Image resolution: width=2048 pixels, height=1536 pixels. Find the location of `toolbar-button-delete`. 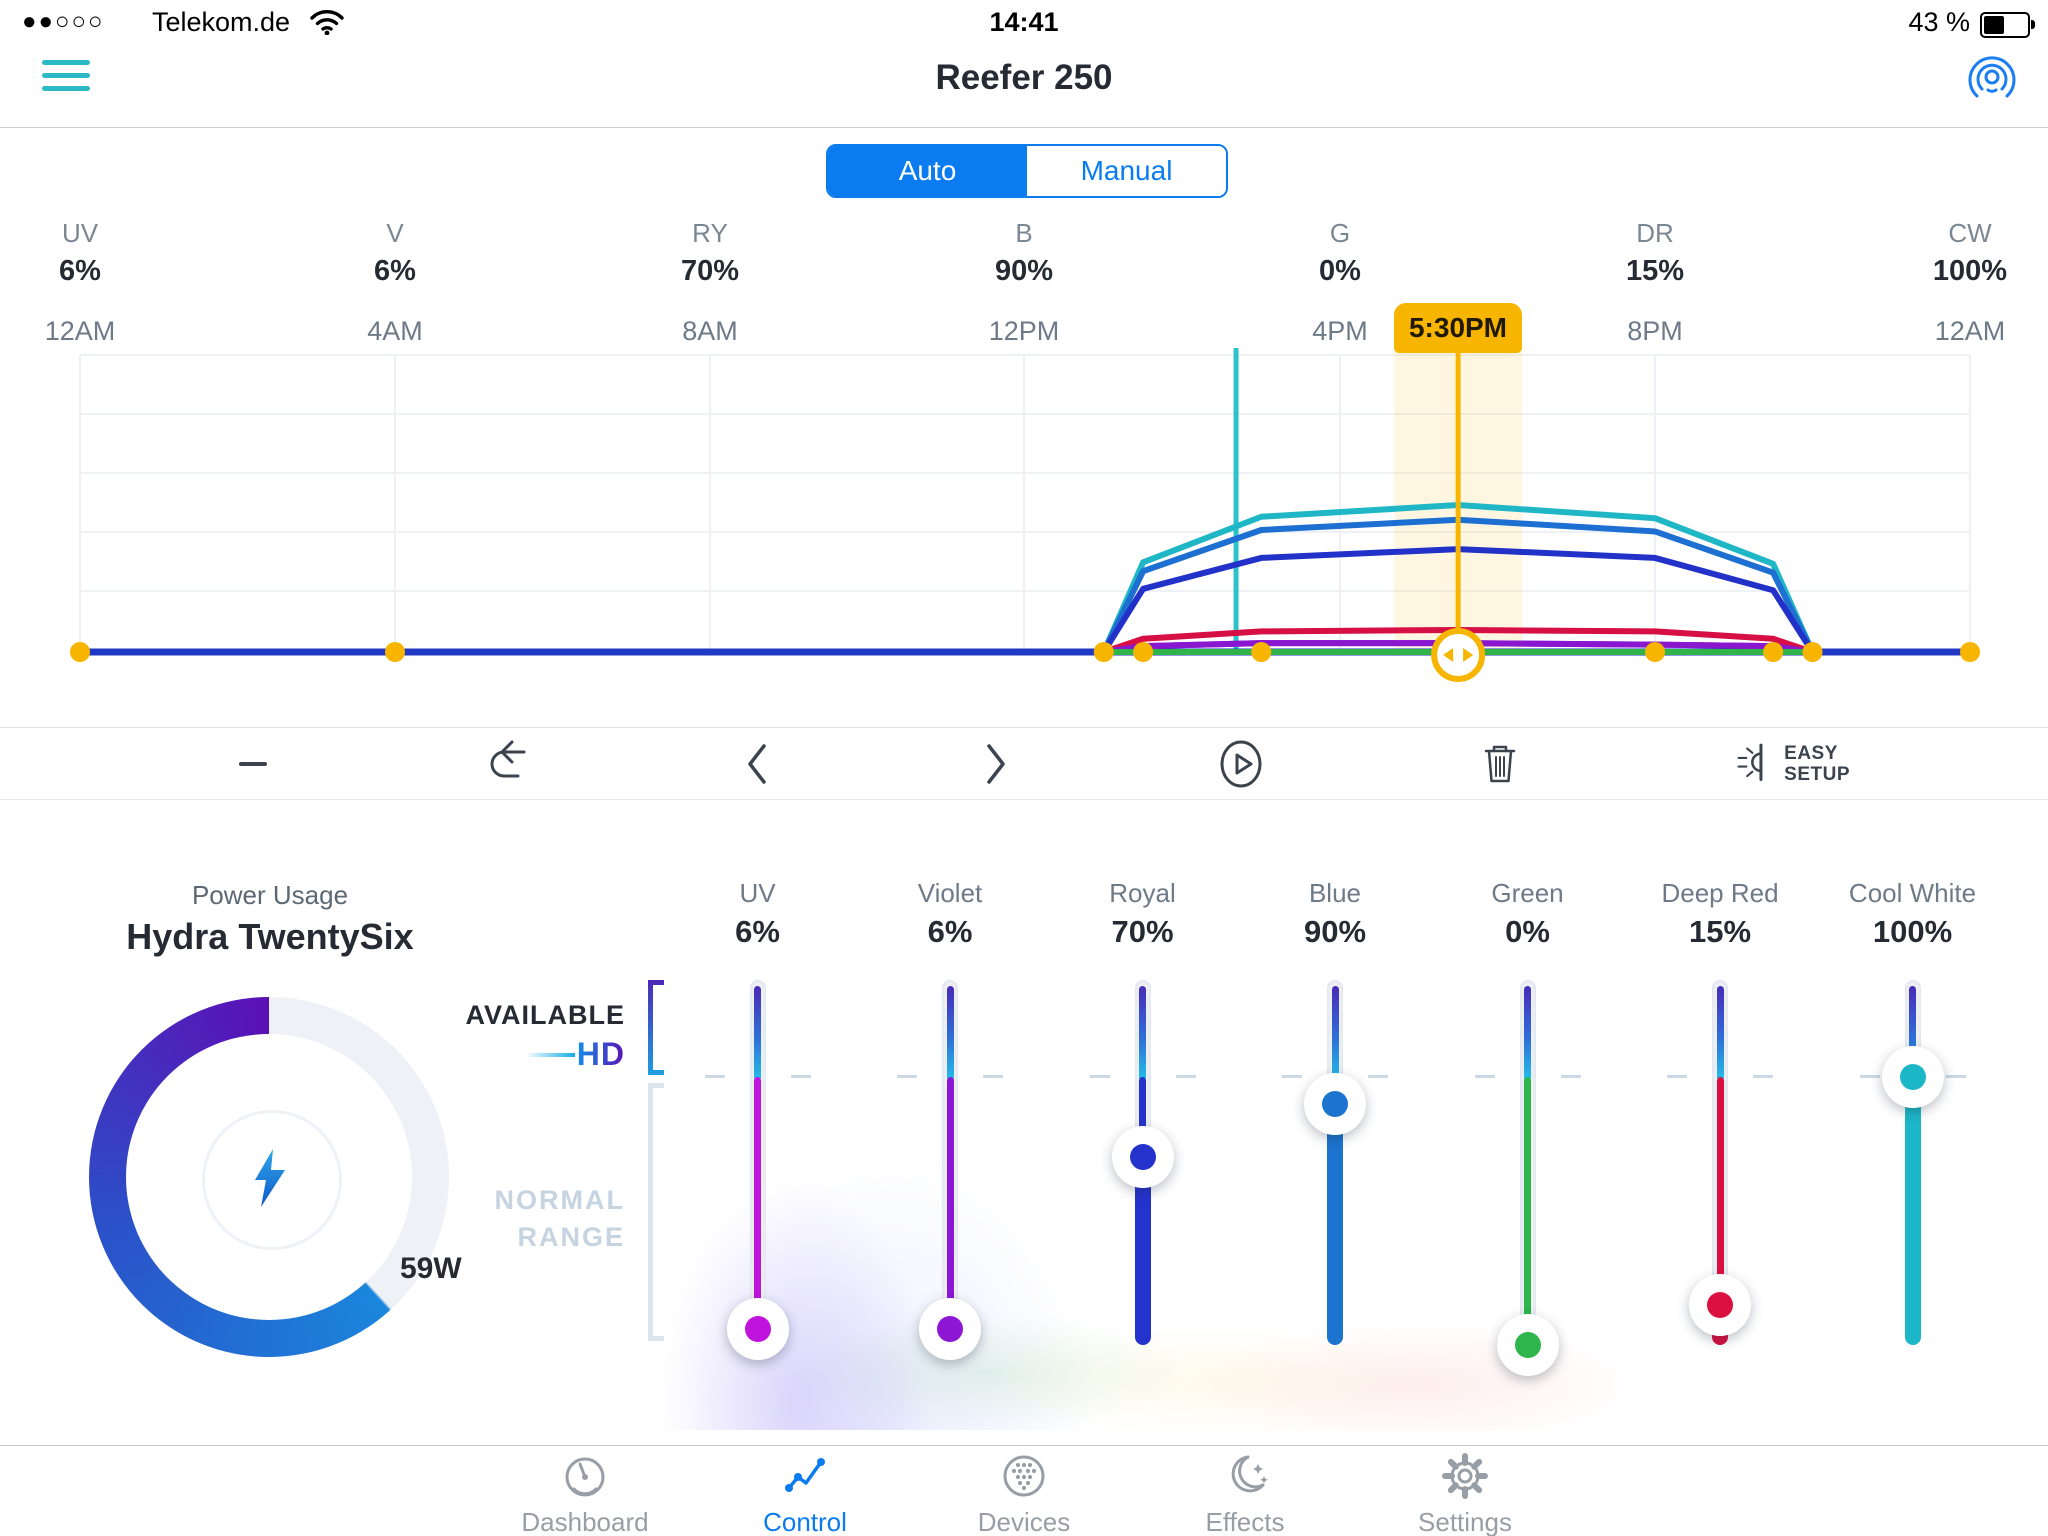

toolbar-button-delete is located at coordinates (1500, 764).